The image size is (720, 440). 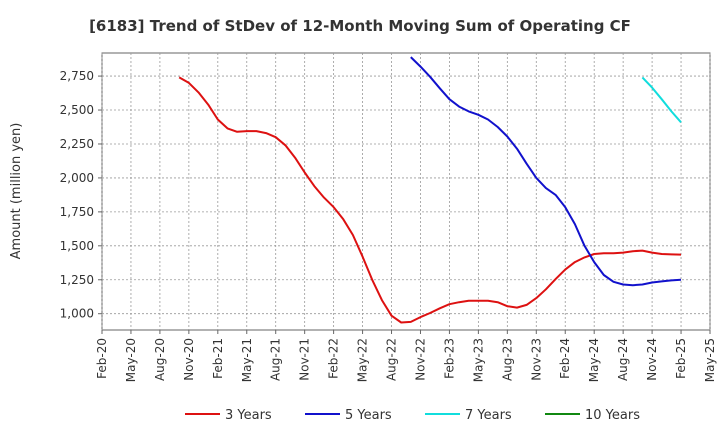 I want to click on x-tick-label: Aug-24, so click(x=623, y=359).